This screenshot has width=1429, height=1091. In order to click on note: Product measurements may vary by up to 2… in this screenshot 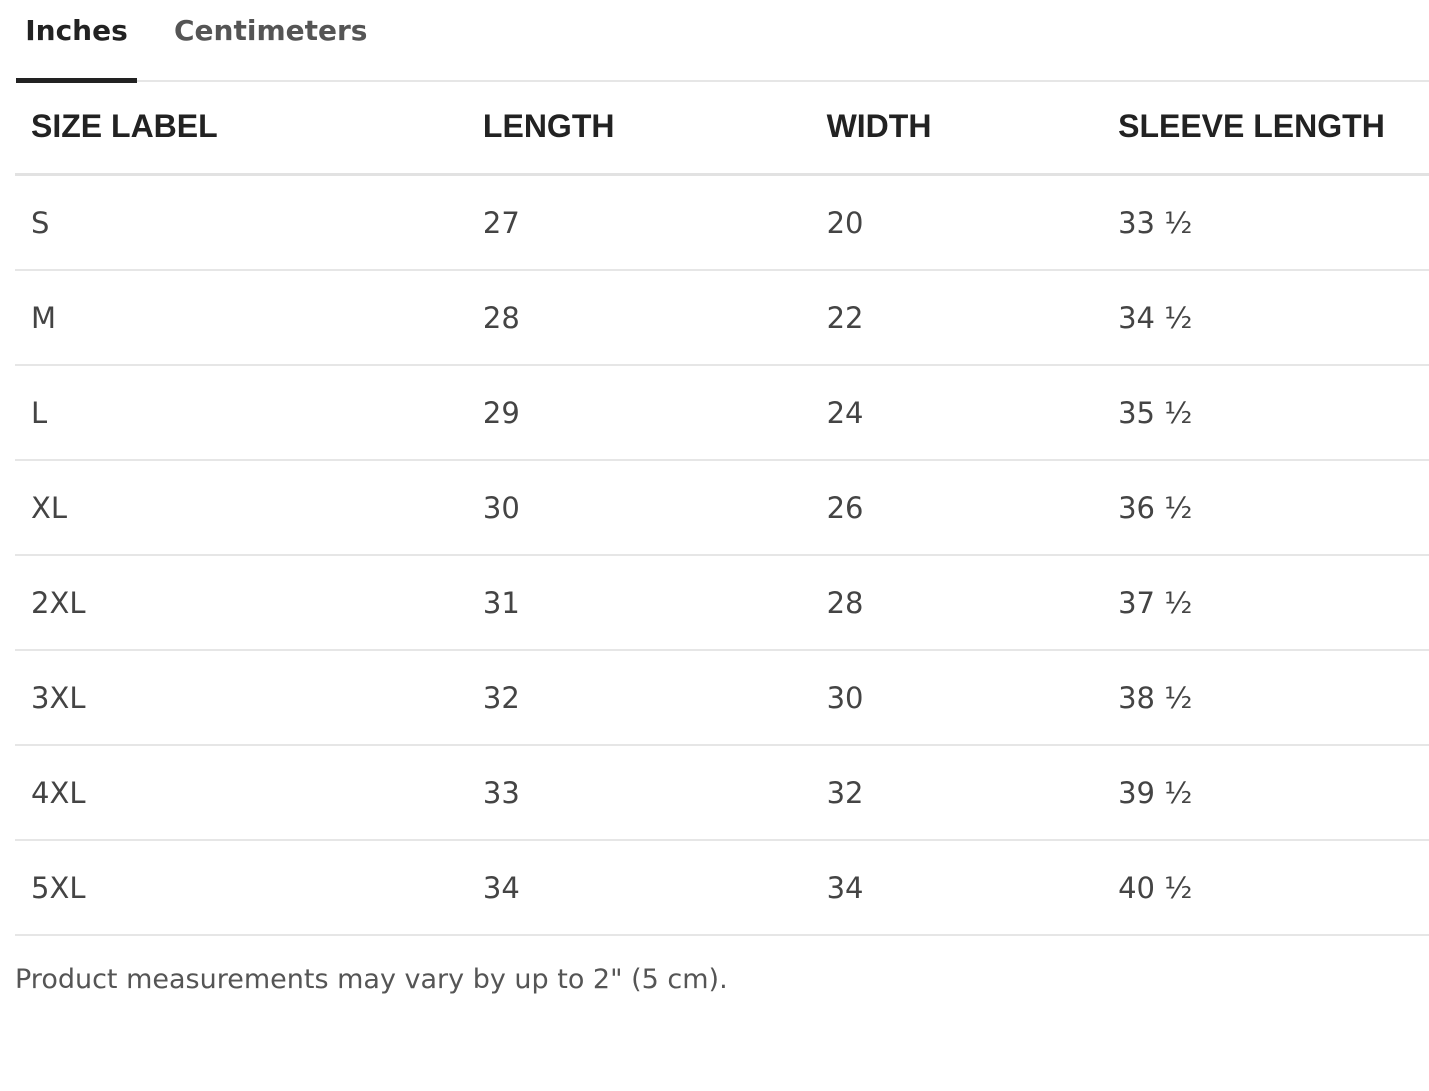, I will do `click(371, 979)`.